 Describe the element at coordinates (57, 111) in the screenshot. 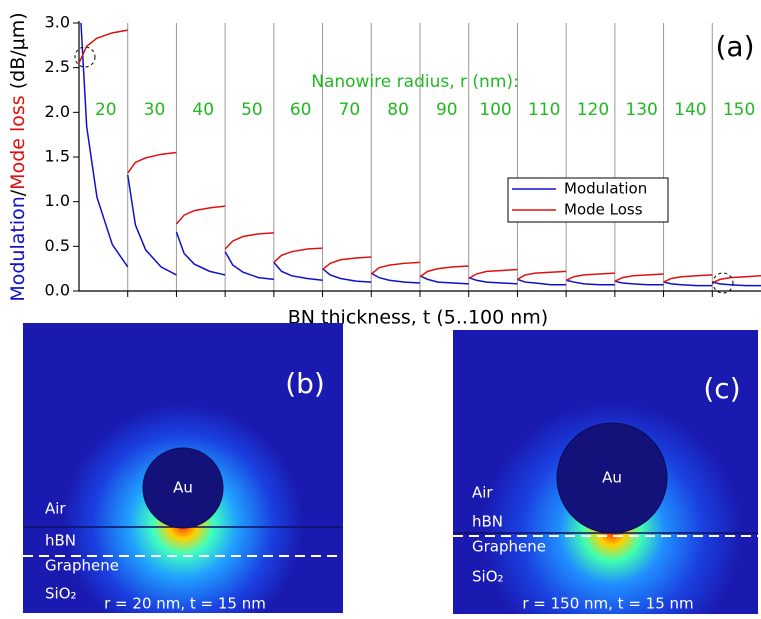

I see `y-tick-label: 2.0` at that location.